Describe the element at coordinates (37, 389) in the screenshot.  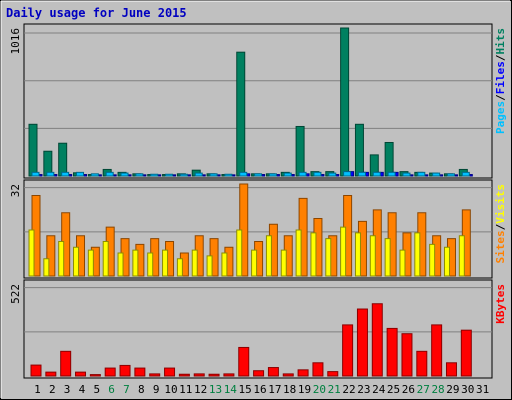
I see `x-tick-label: 1` at that location.